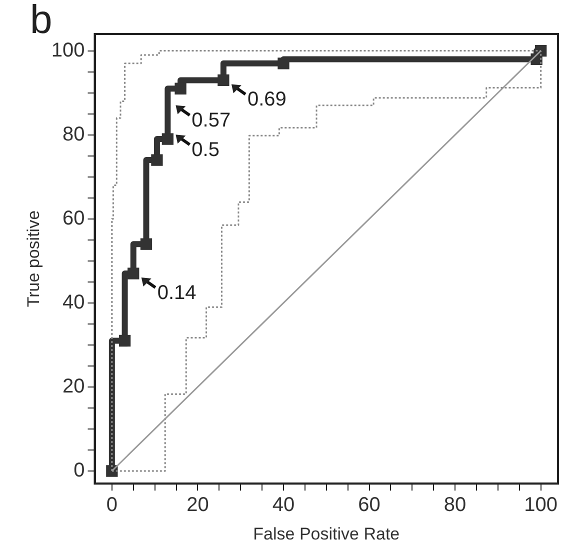  Describe the element at coordinates (79, 471) in the screenshot. I see `y-tick-label: 0` at that location.